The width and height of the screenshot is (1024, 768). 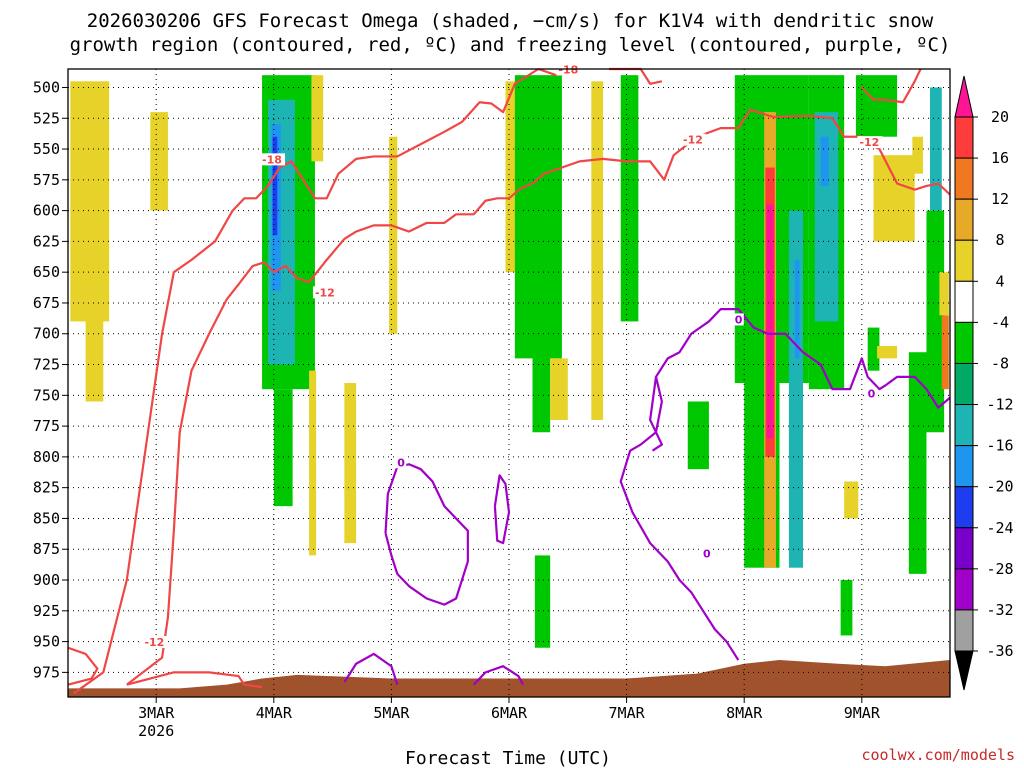 I want to click on shade-green-4mar-low, so click(x=283, y=448).